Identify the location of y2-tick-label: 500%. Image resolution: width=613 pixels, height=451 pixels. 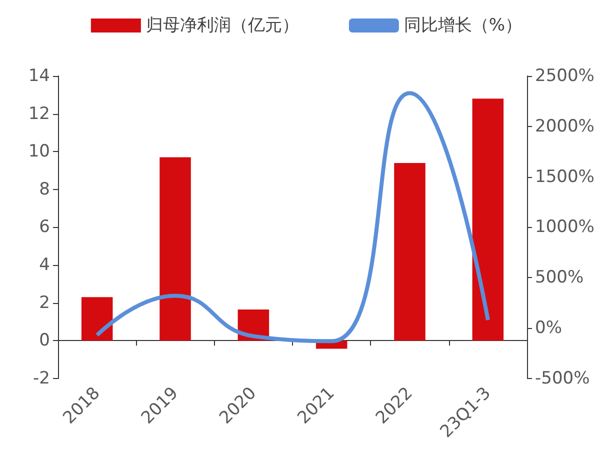
(559, 278).